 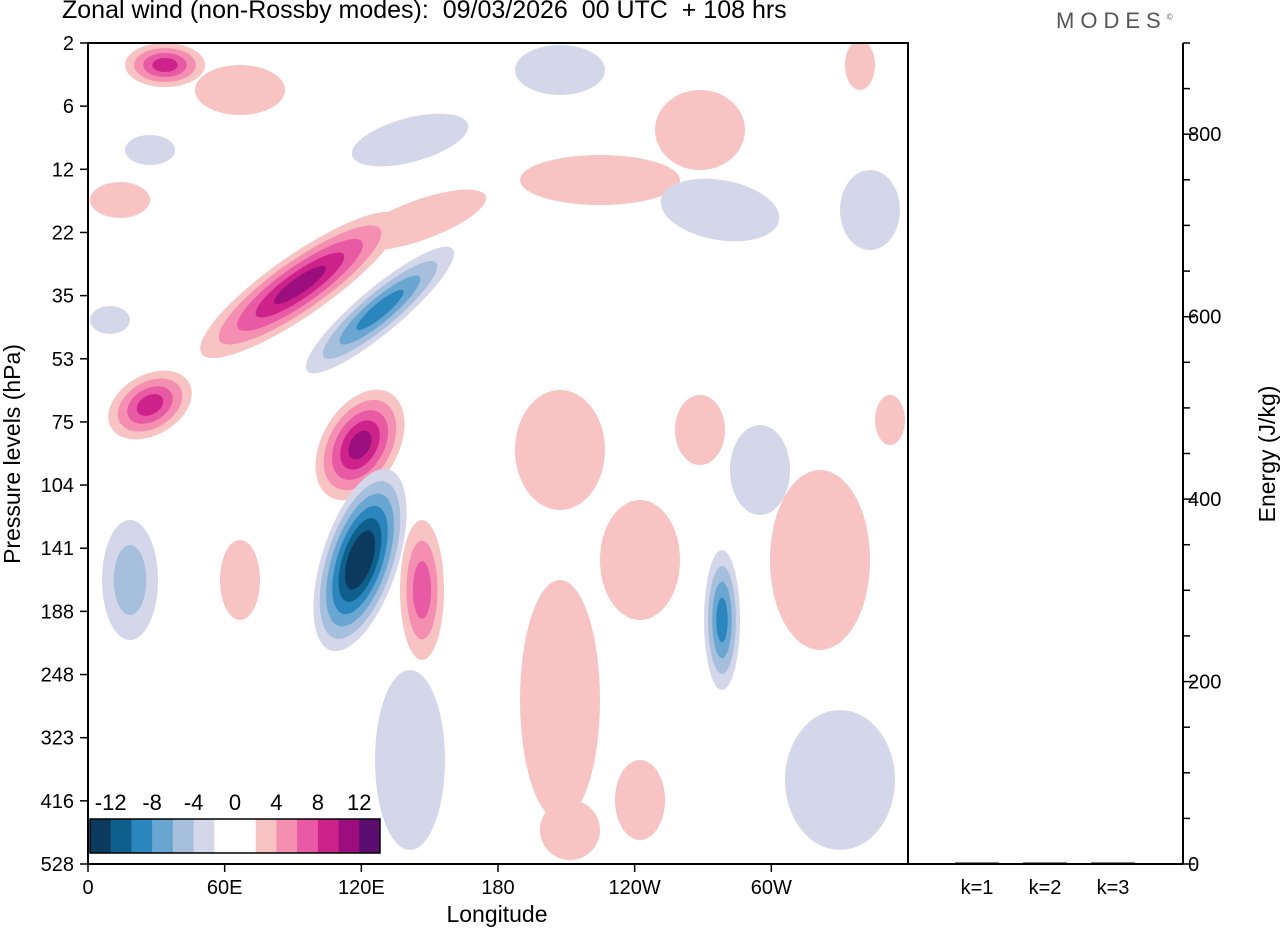 I want to click on x-tick-label: 60W, so click(x=771, y=888).